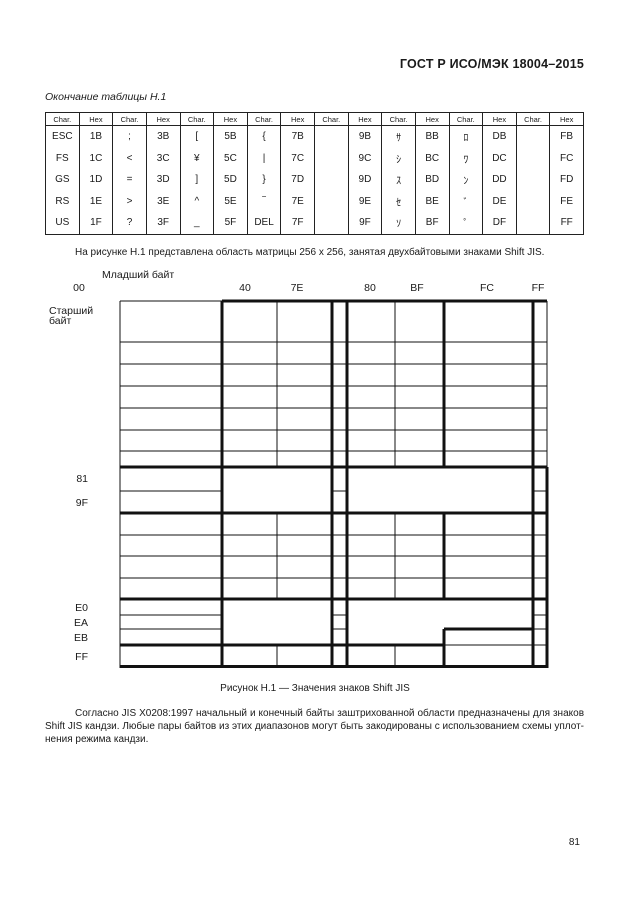 This screenshot has width=630, height=913. Describe the element at coordinates (370, 288) in the screenshot. I see `x-tick-80: 80` at that location.